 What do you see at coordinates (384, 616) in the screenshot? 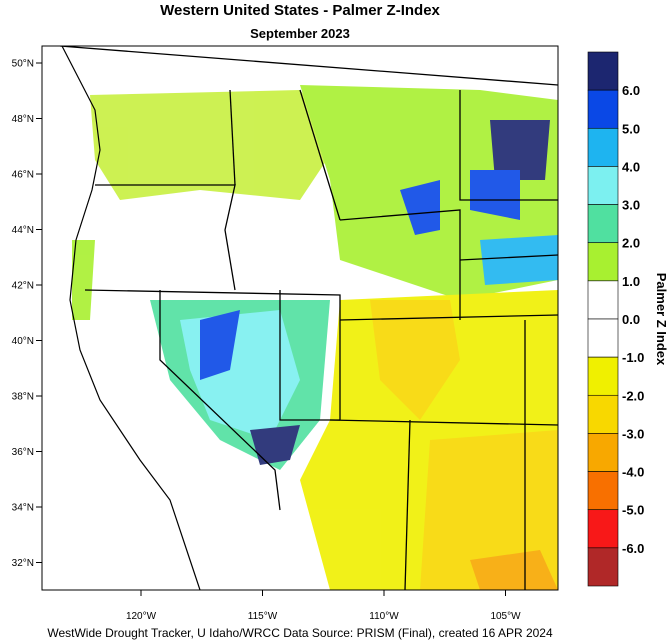
I see `lon-label: 110°W` at bounding box center [384, 616].